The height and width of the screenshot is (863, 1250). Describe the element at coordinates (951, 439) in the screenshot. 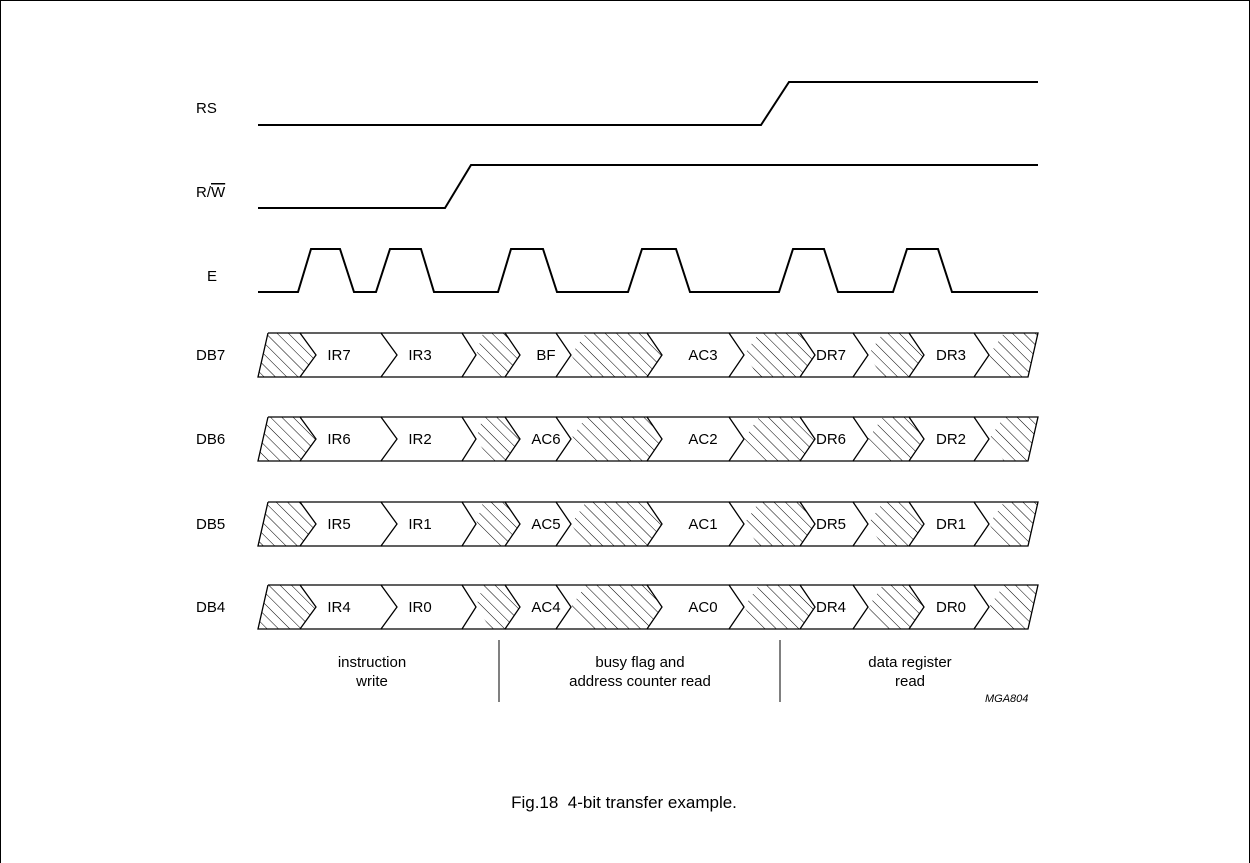

I see `db6-value-6: DR2` at that location.